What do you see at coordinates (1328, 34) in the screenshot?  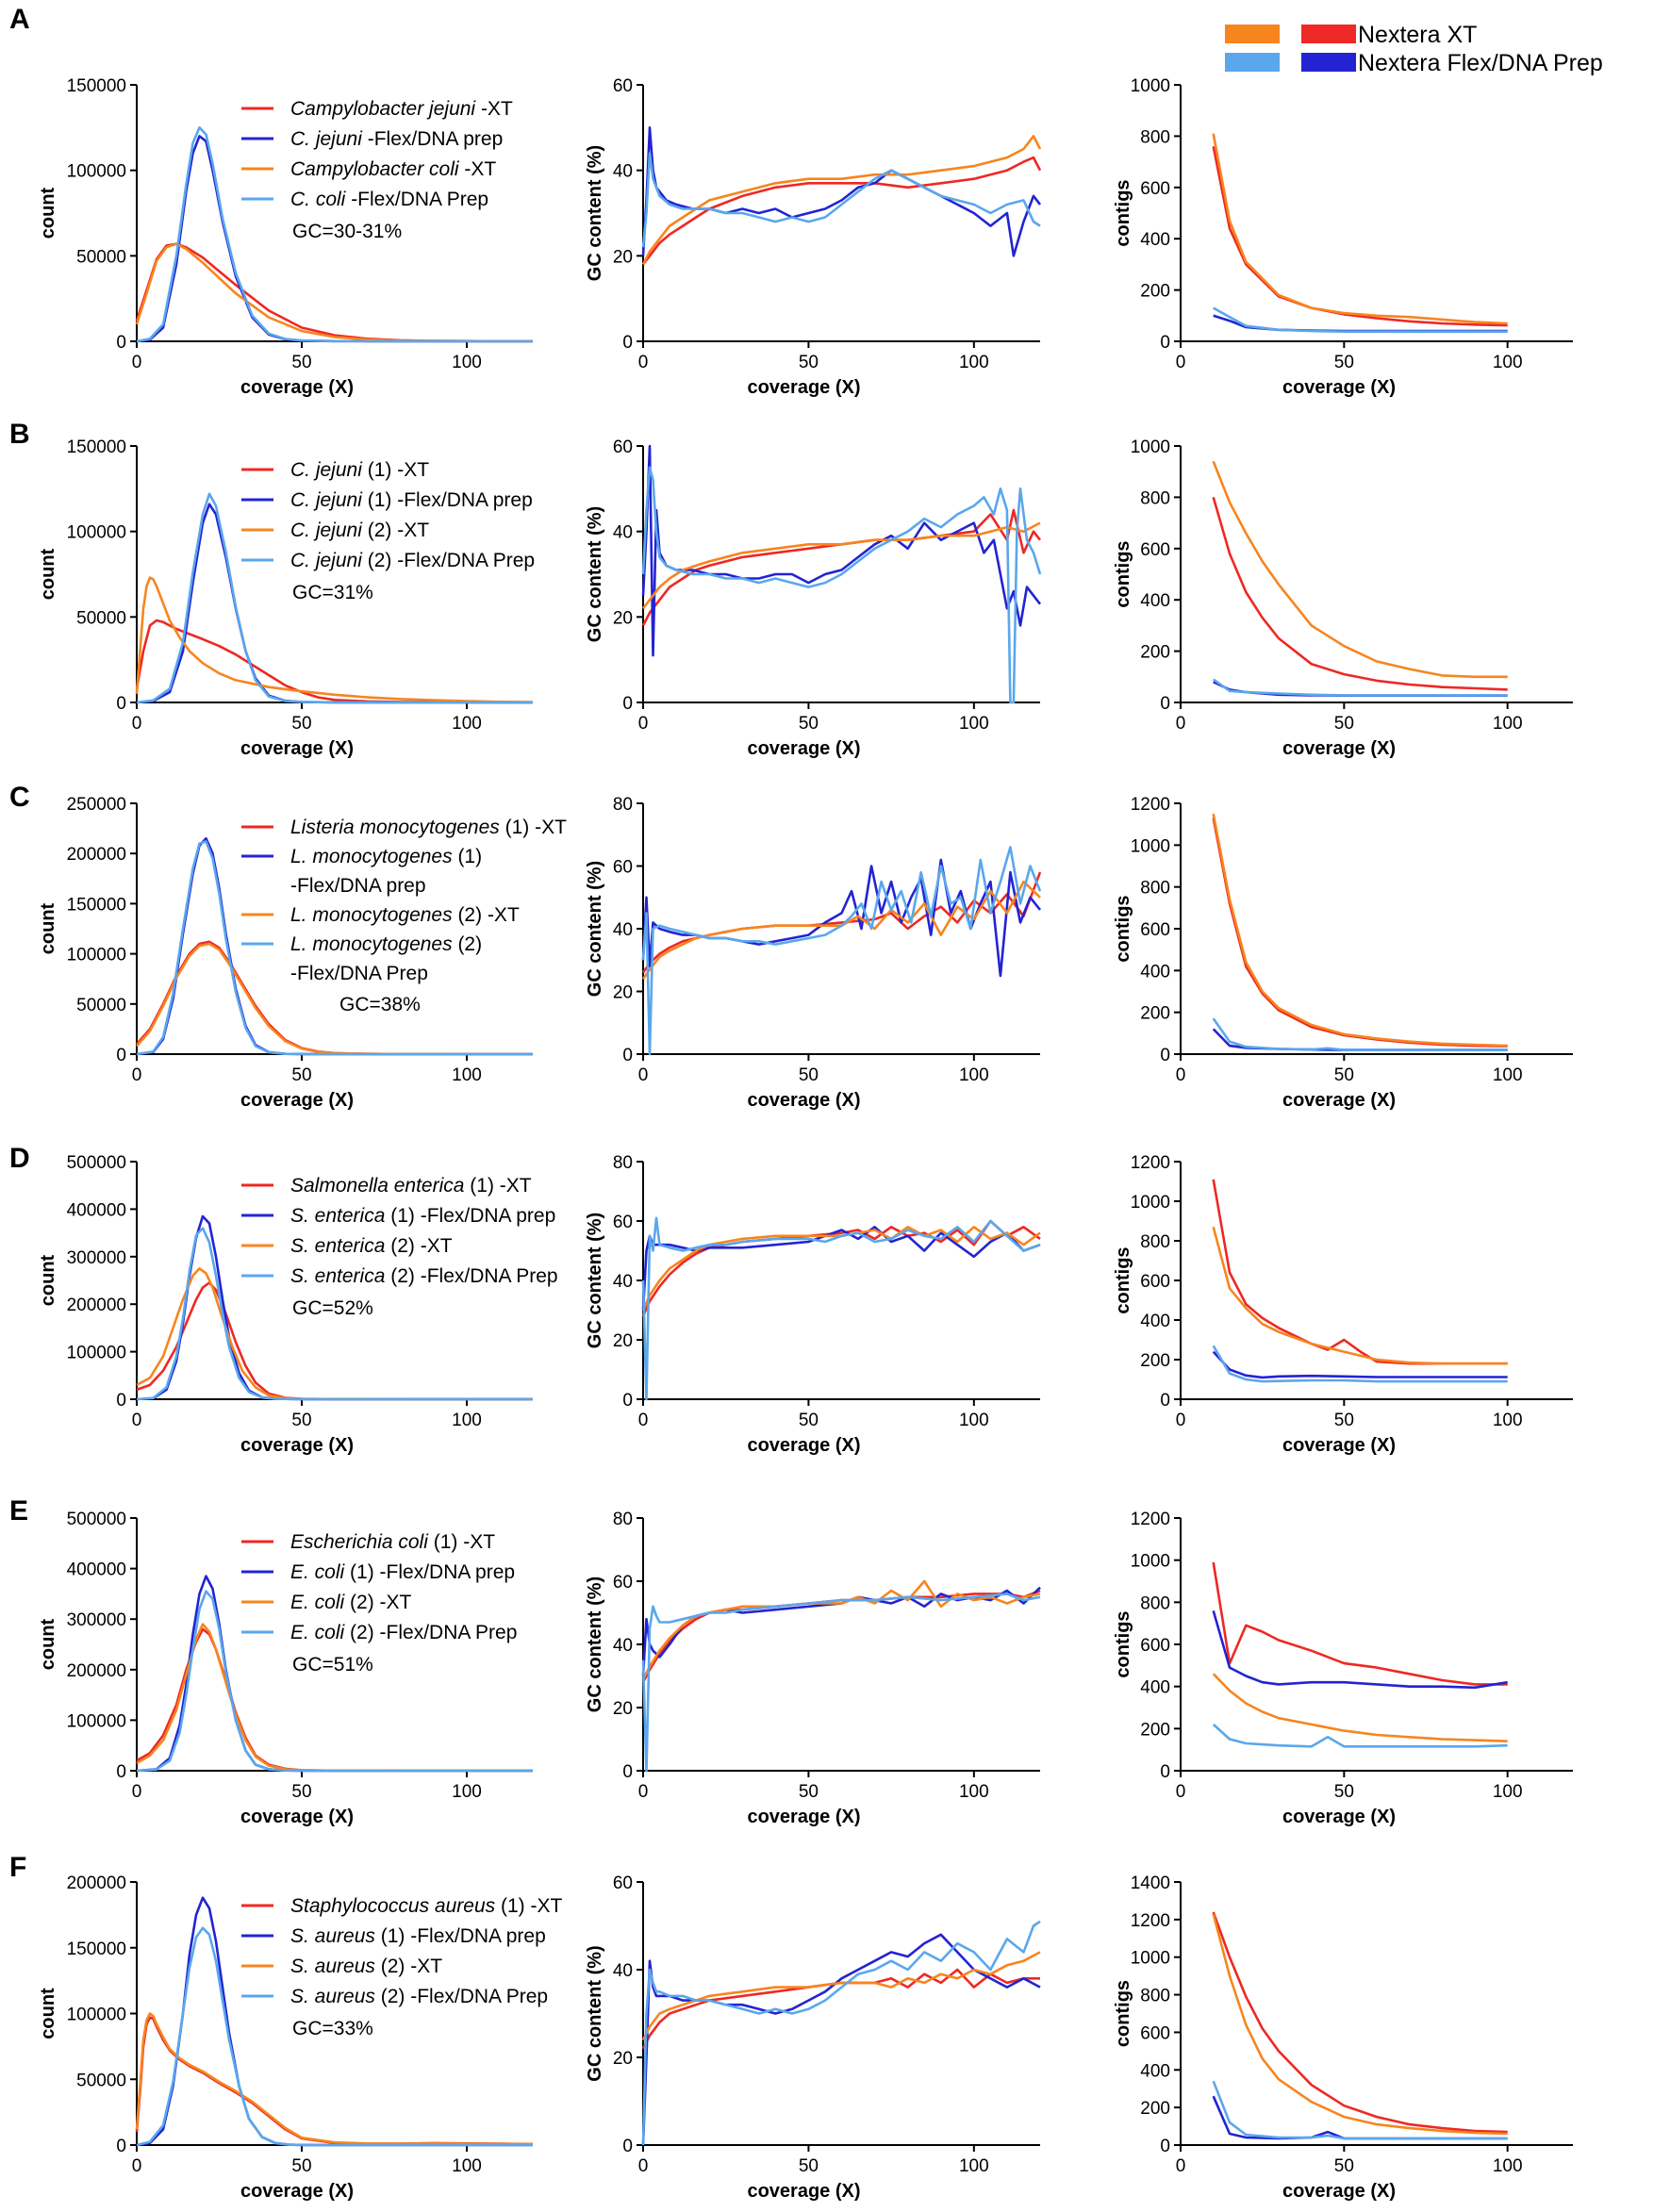 I see `global-legend-swatch-dark` at bounding box center [1328, 34].